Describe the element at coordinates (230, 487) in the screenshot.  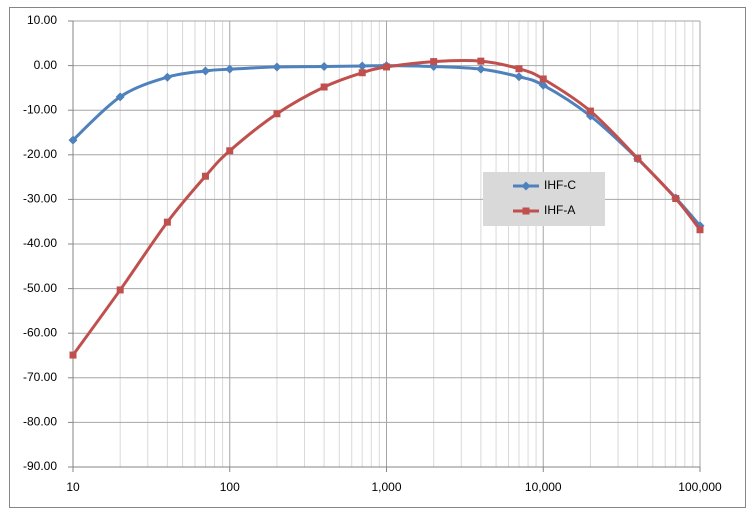
I see `x-tick-label: 100` at that location.